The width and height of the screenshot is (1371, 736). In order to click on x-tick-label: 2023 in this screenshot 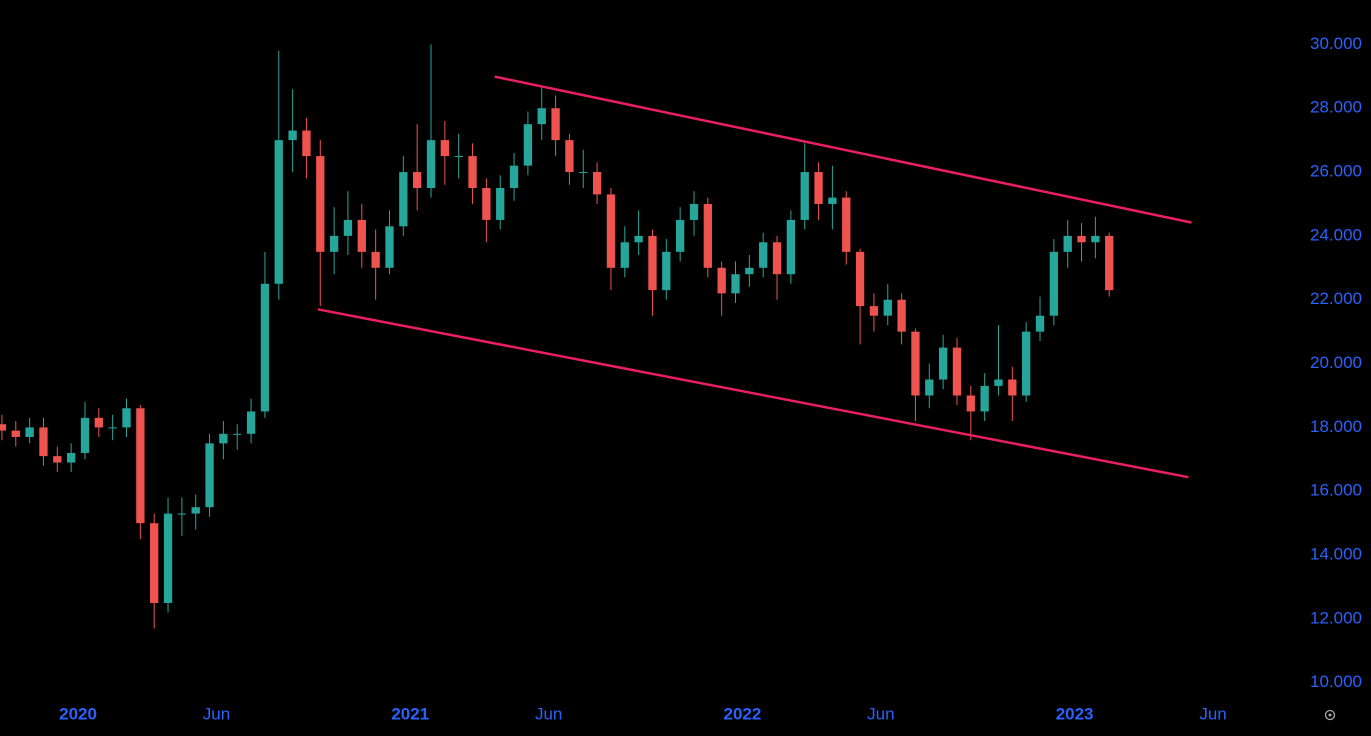, I will do `click(1075, 713)`.